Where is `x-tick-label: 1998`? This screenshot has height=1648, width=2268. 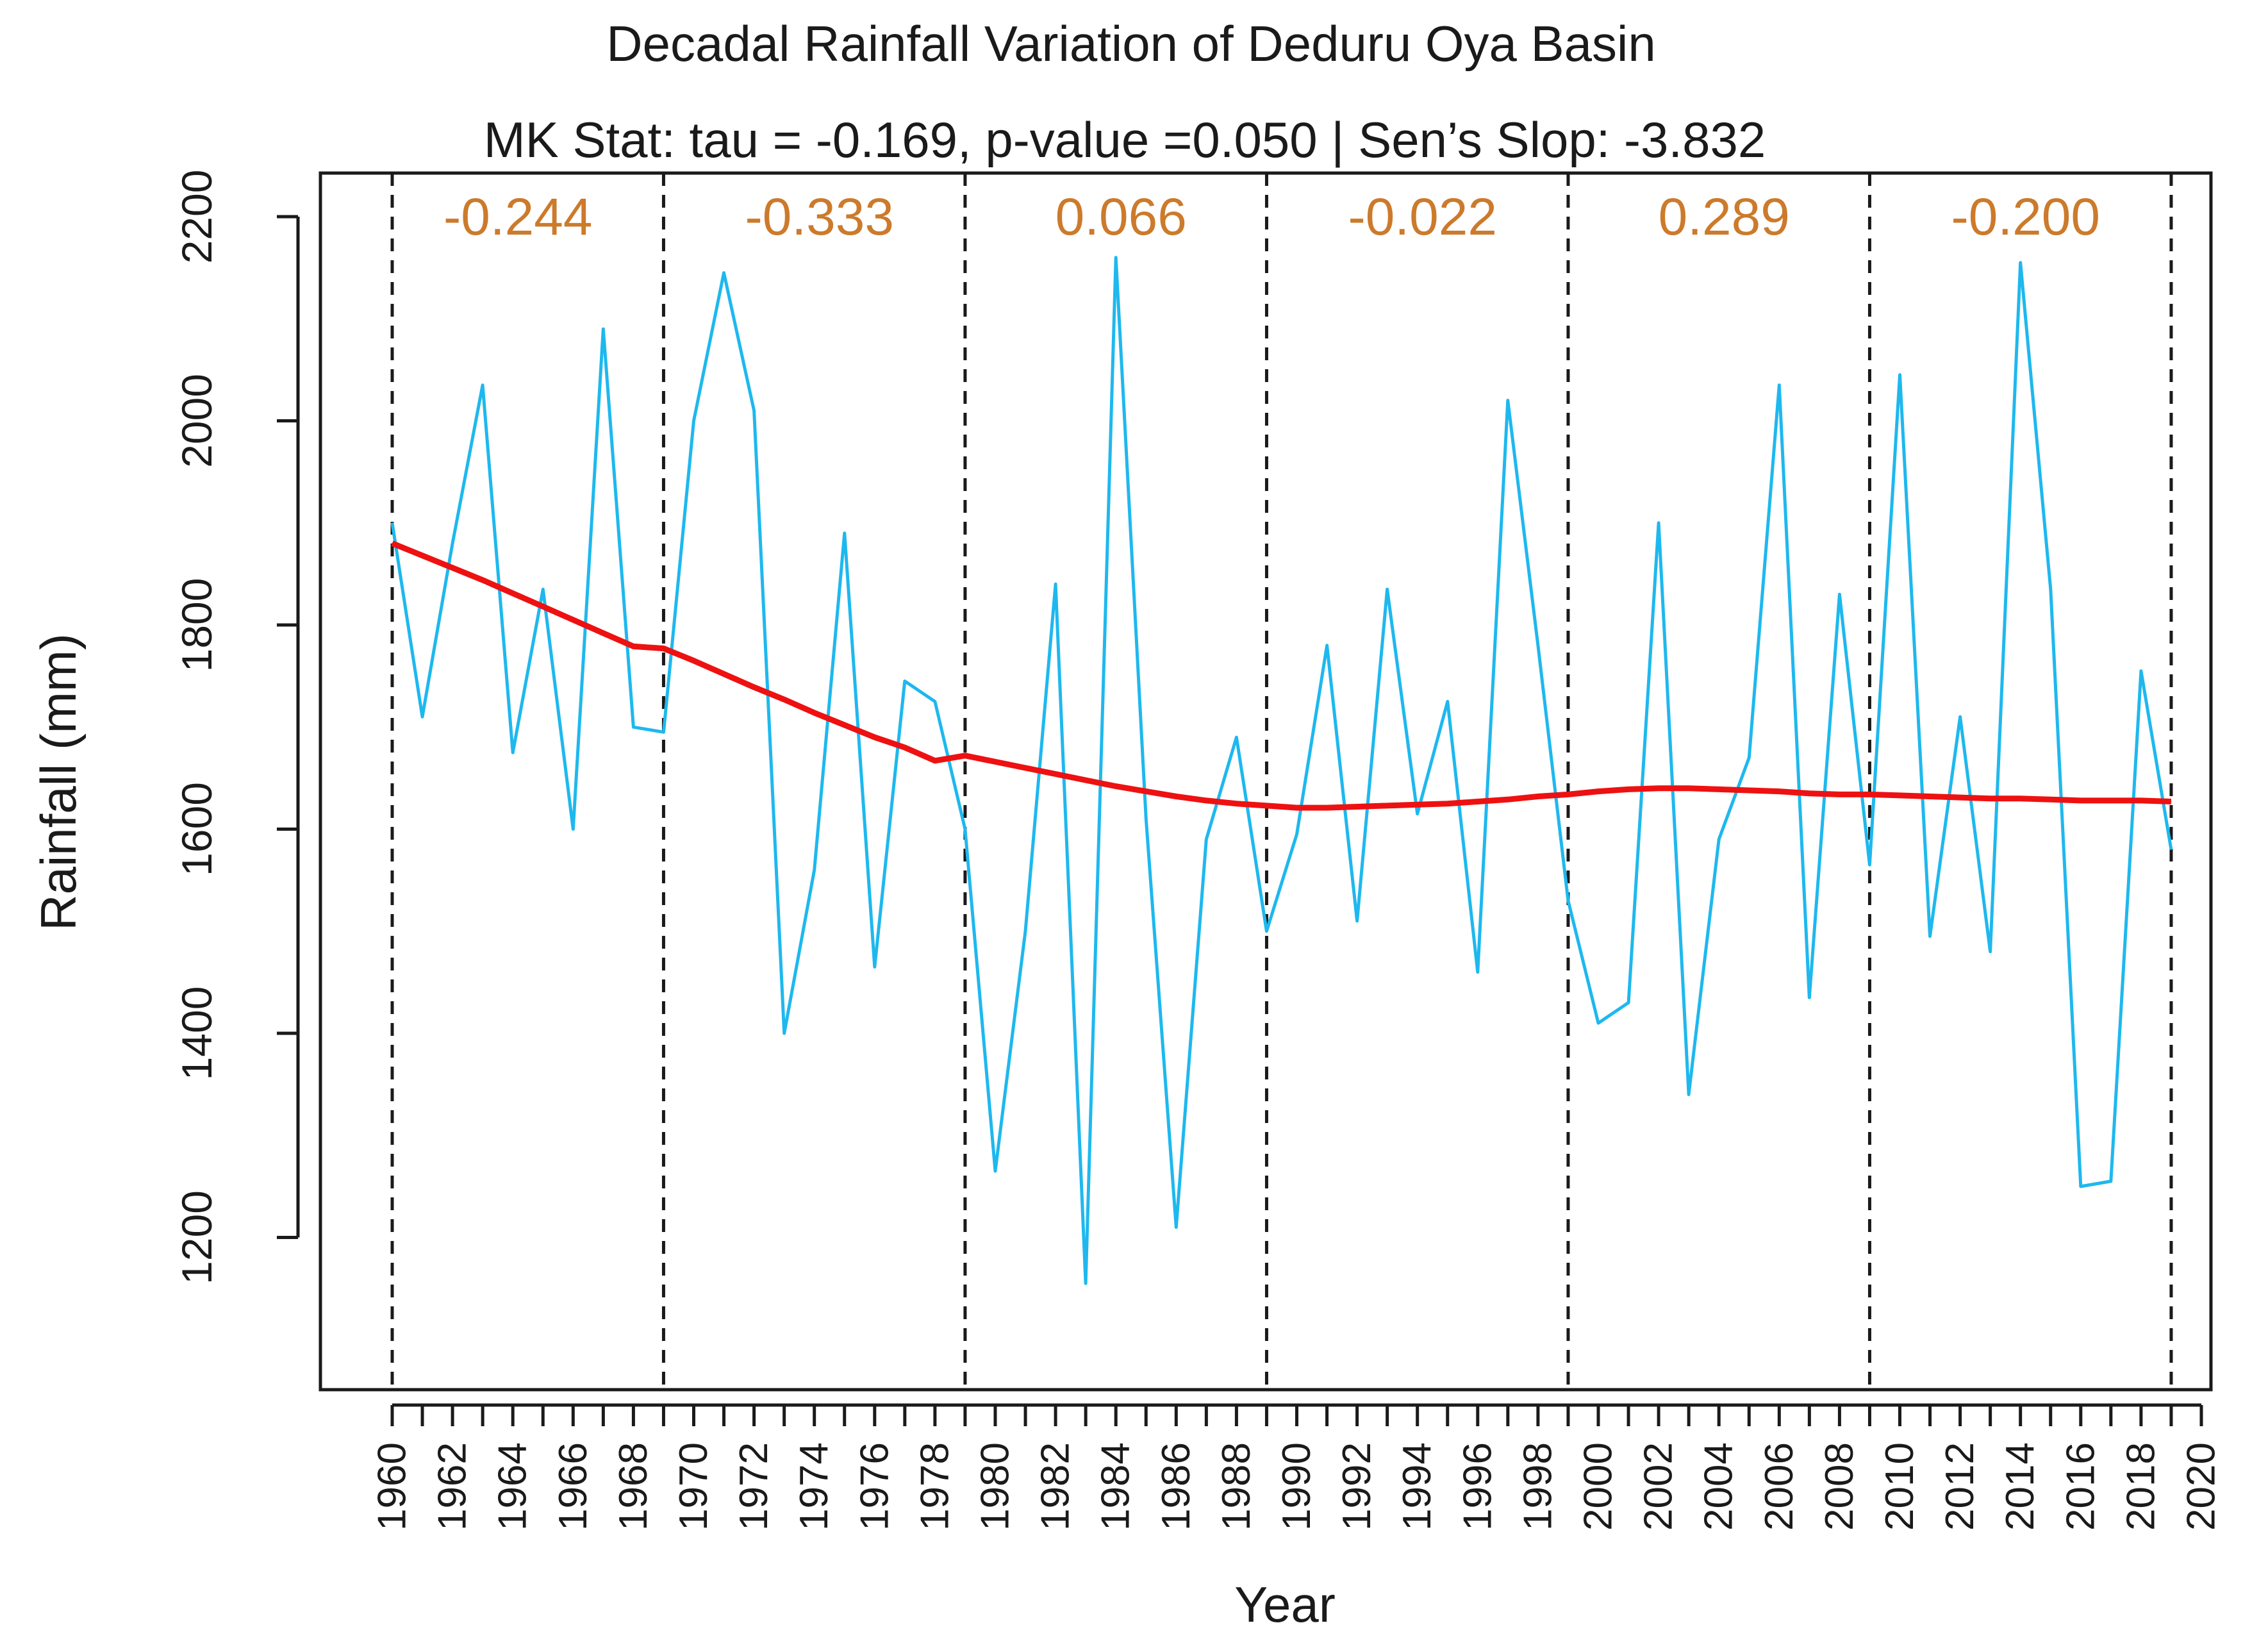 x-tick-label: 1998 is located at coordinates (1538, 1486).